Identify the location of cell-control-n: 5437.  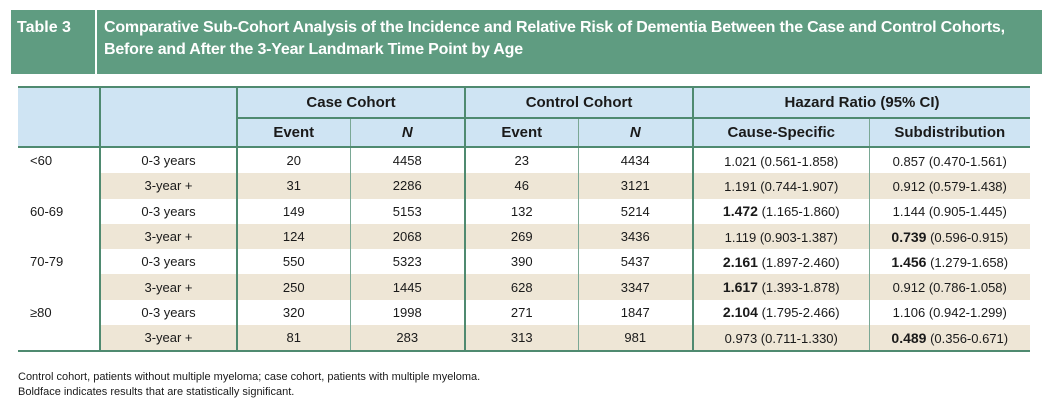
(635, 262).